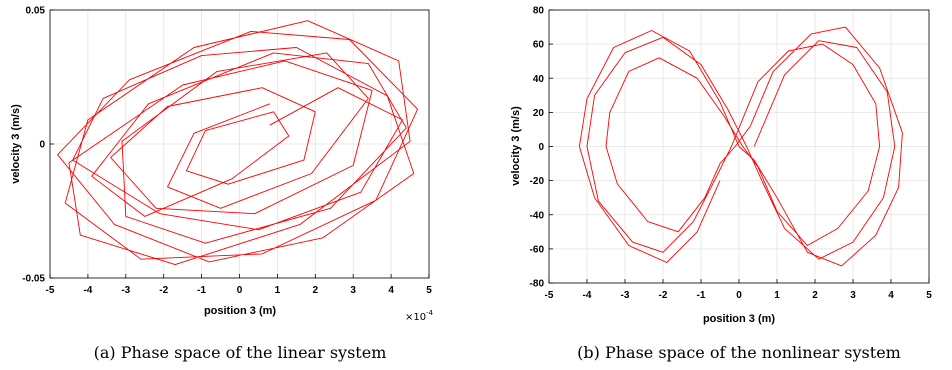  What do you see at coordinates (516, 146) in the screenshot?
I see `y-axis-label-b: velocity 3 (m/s)` at bounding box center [516, 146].